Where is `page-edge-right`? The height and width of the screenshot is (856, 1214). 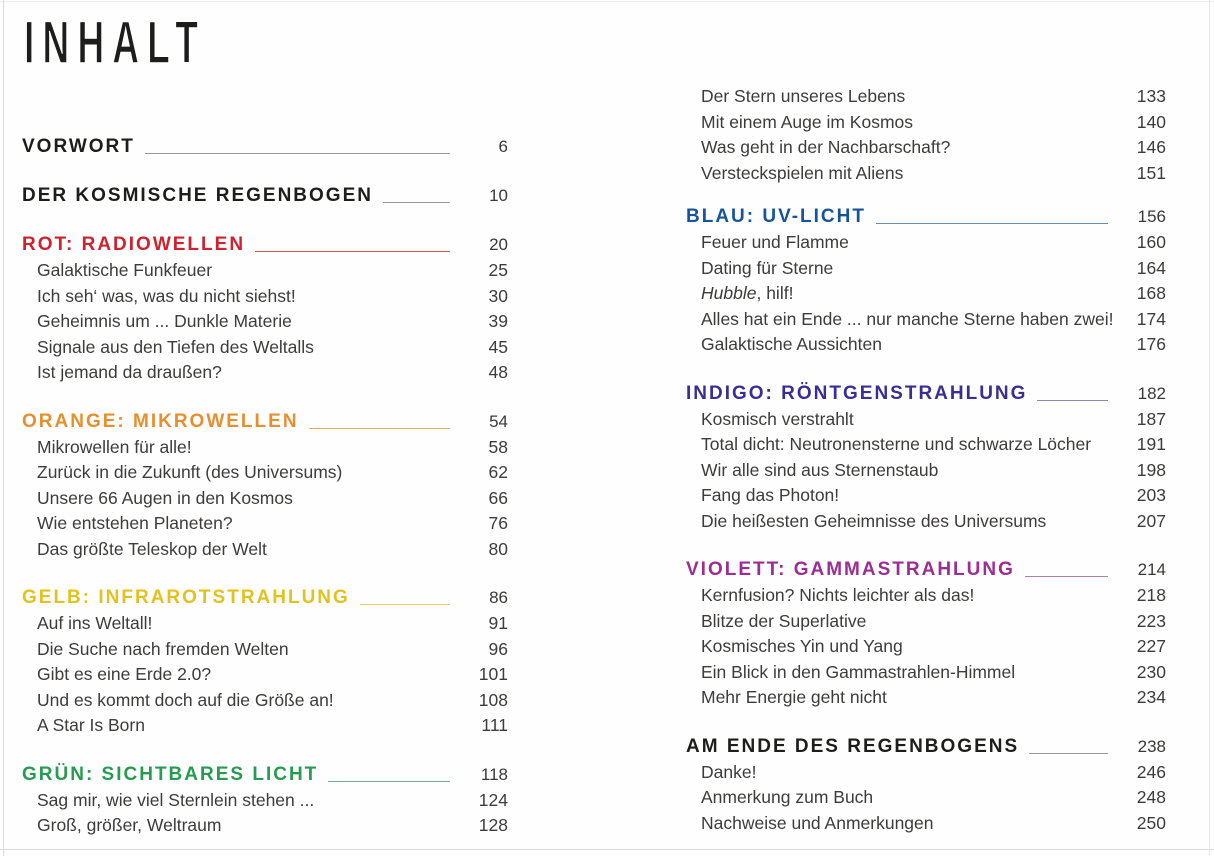
page-edge-right is located at coordinates (1209, 428).